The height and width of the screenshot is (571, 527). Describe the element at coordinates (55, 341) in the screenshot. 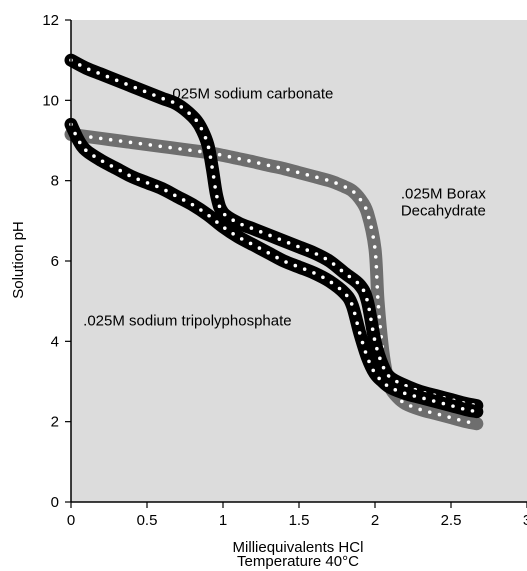

I see `y-tick-label: 4` at that location.